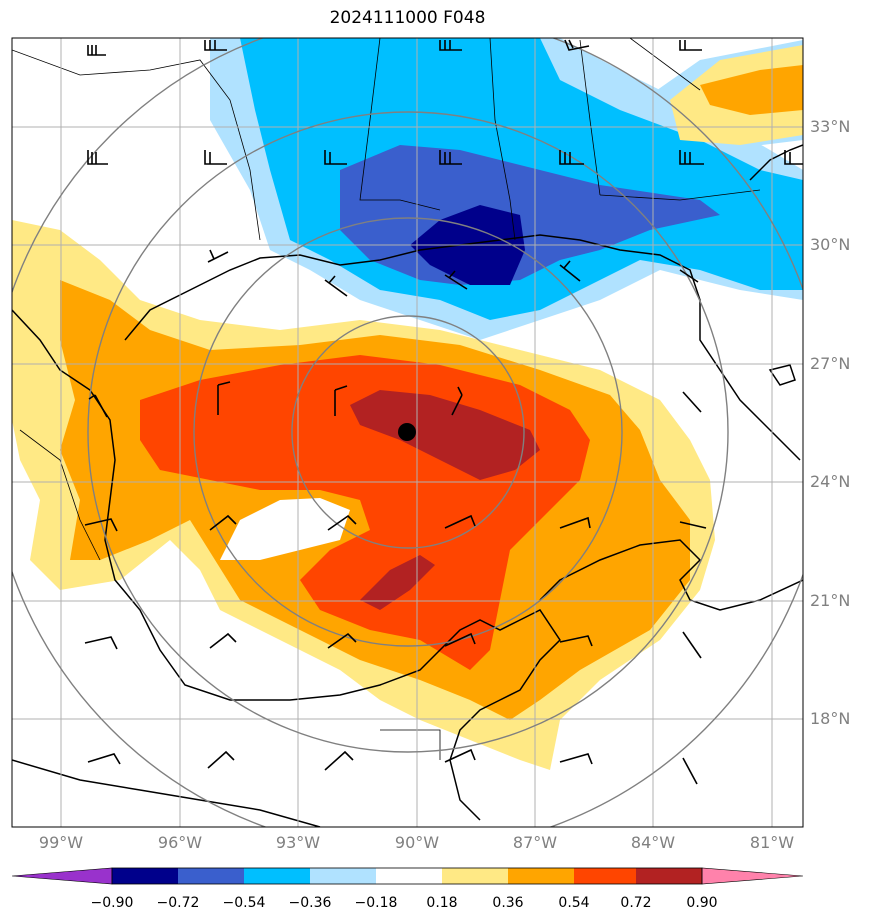 This screenshot has width=873, height=924. I want to click on colorbar-label: −0.54, so click(244, 903).